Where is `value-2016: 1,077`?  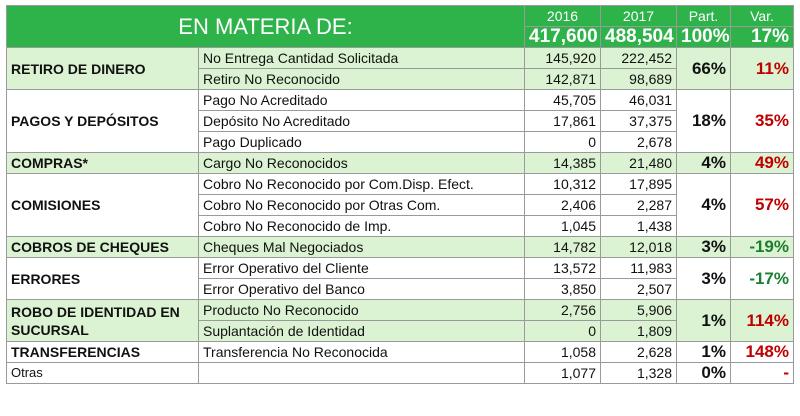
value-2016: 1,077 is located at coordinates (562, 373).